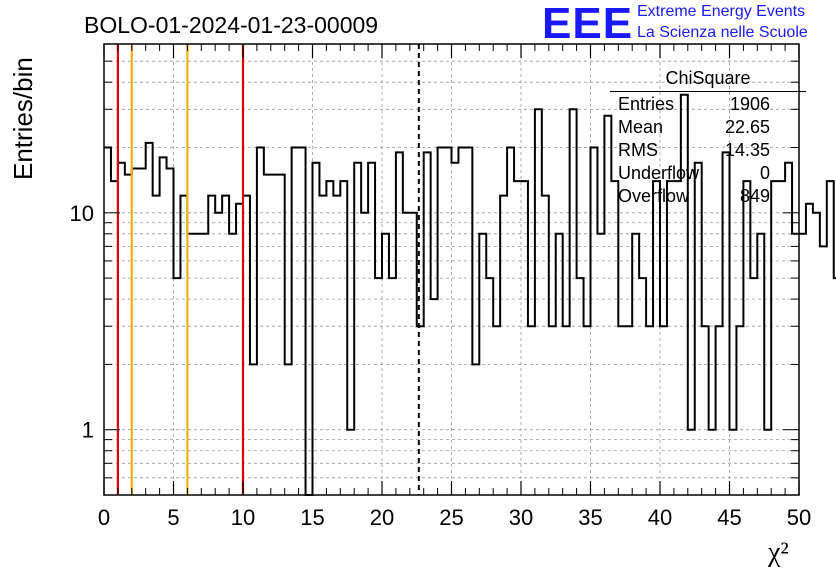 This screenshot has height=572, width=836. I want to click on stats-title: ChiSquare, so click(708, 78).